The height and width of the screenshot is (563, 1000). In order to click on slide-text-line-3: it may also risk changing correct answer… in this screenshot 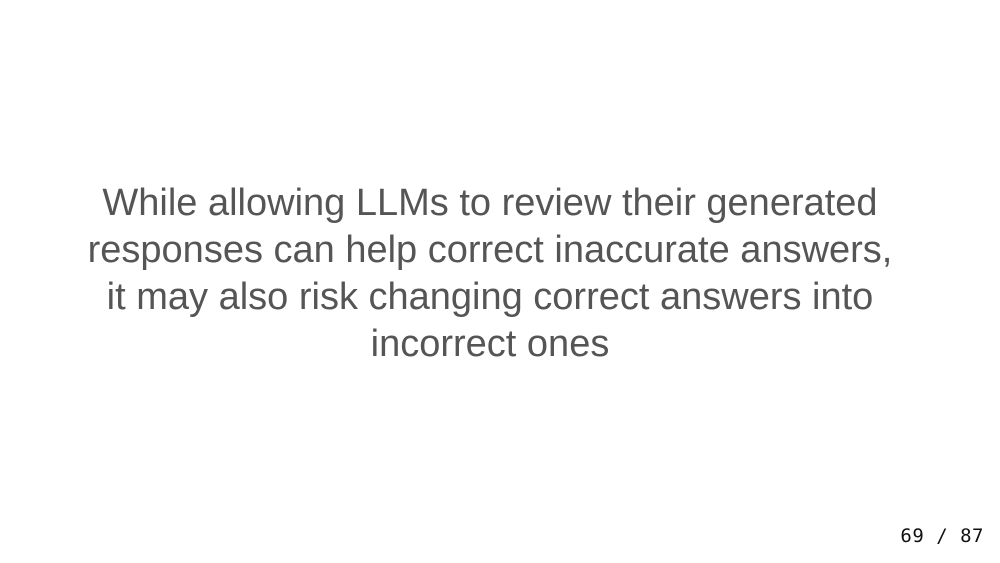, I will do `click(490, 297)`.